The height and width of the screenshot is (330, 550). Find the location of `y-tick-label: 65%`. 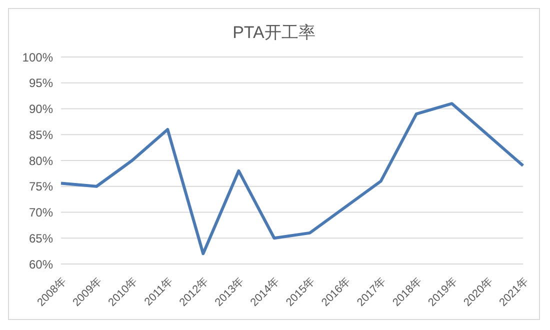

y-tick-label: 65% is located at coordinates (41, 238).